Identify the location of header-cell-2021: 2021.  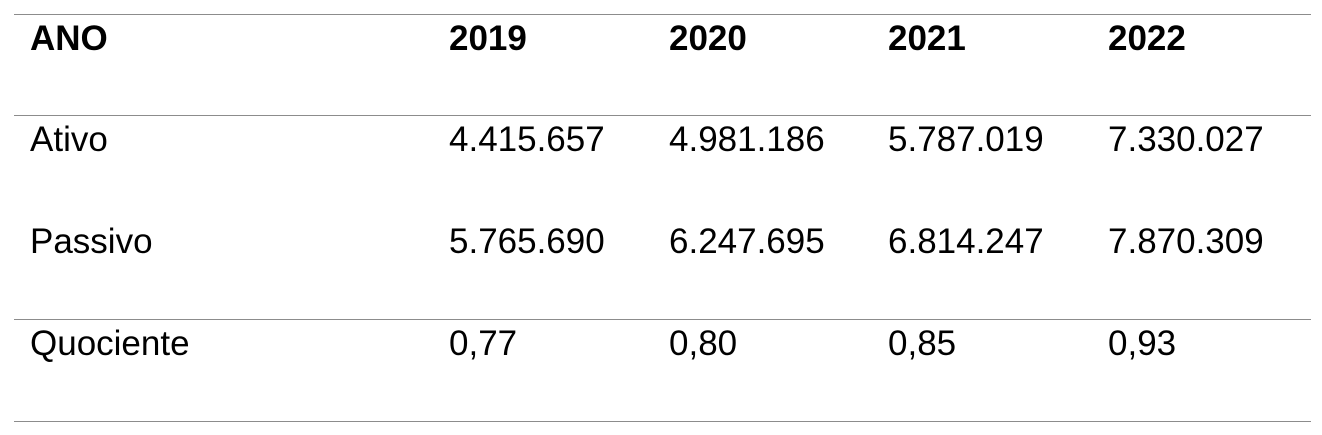
(927, 38).